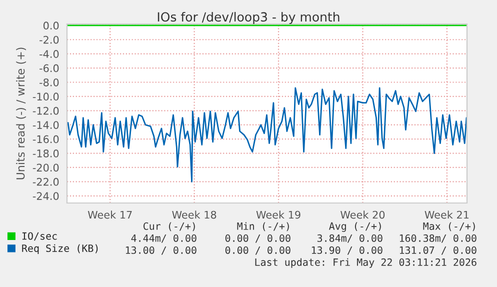 Image resolution: width=497 pixels, height=287 pixels. Describe the element at coordinates (51, 26) in the screenshot. I see `y-tick-label: 0.0` at that location.